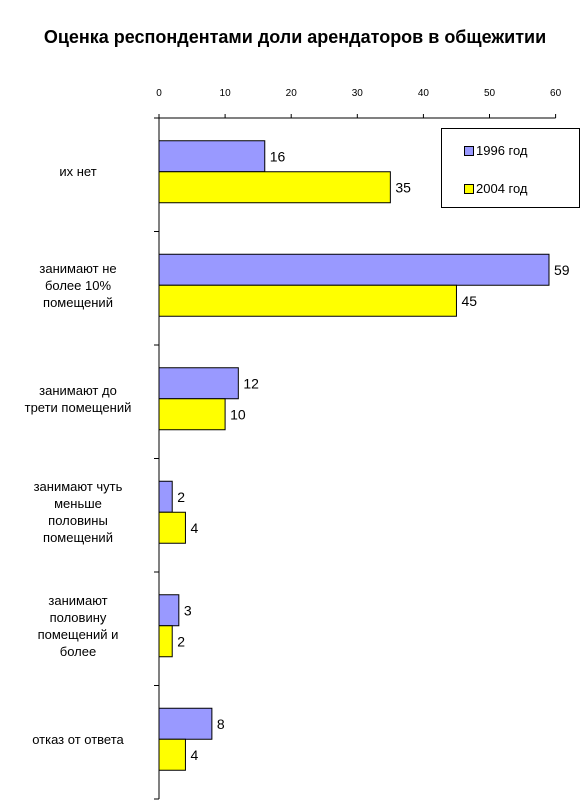 The width and height of the screenshot is (587, 803). I want to click on category-label-line: более 10%, so click(78, 285).